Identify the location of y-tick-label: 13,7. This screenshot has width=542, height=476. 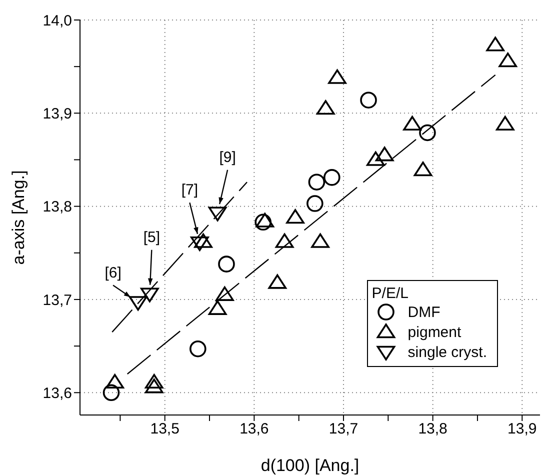
(57, 300).